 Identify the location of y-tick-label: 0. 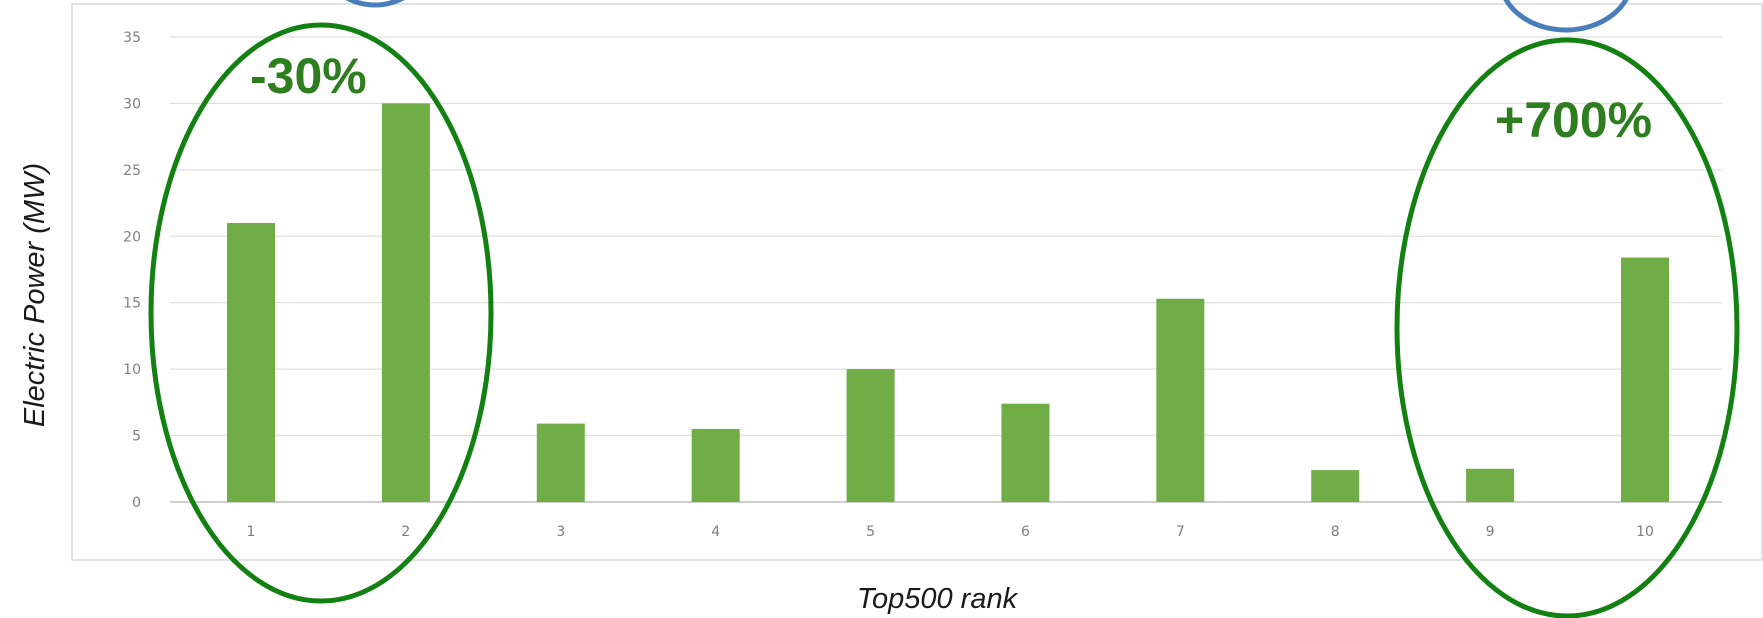
(136, 503).